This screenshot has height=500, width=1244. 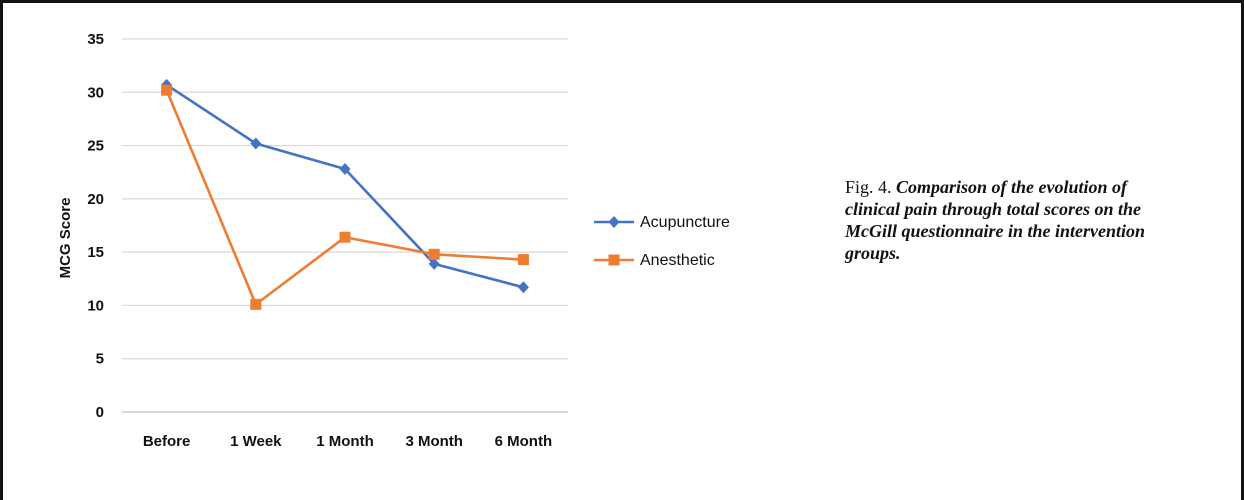 I want to click on x-tick-label: 1 Month, so click(x=345, y=441).